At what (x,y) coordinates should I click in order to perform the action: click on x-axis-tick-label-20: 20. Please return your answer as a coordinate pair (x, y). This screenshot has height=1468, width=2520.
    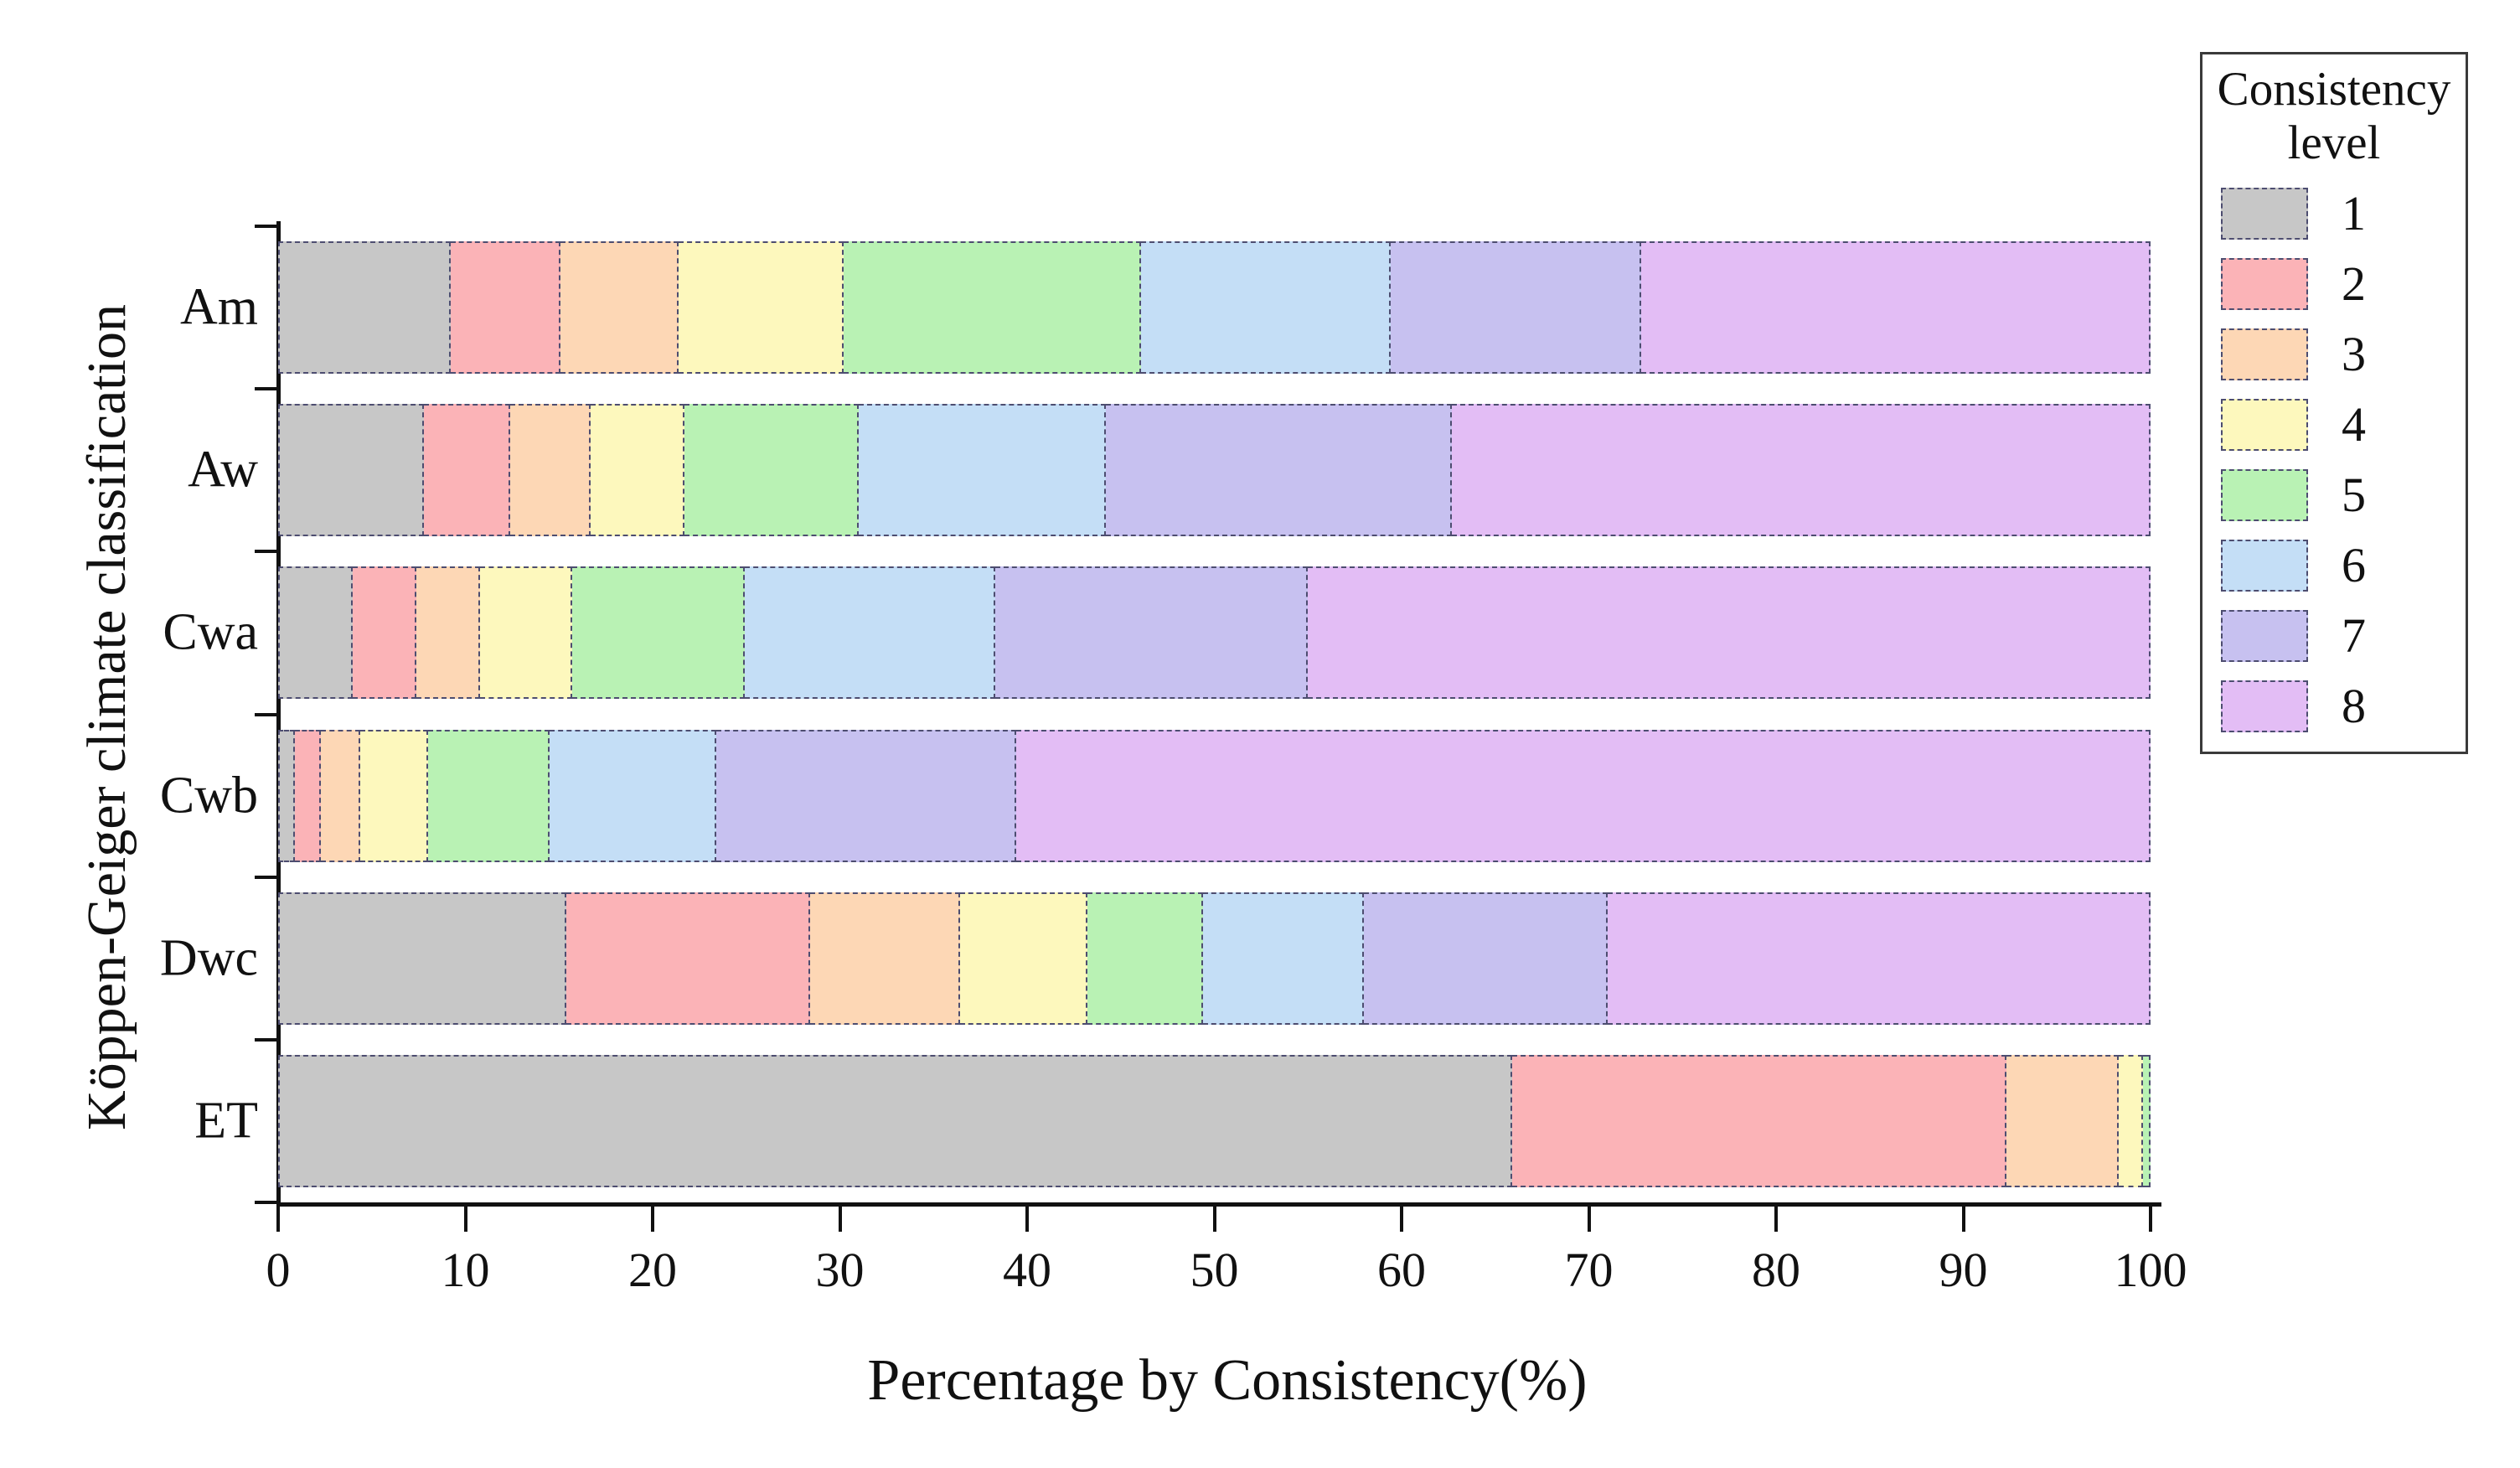
    Looking at the image, I should click on (652, 1270).